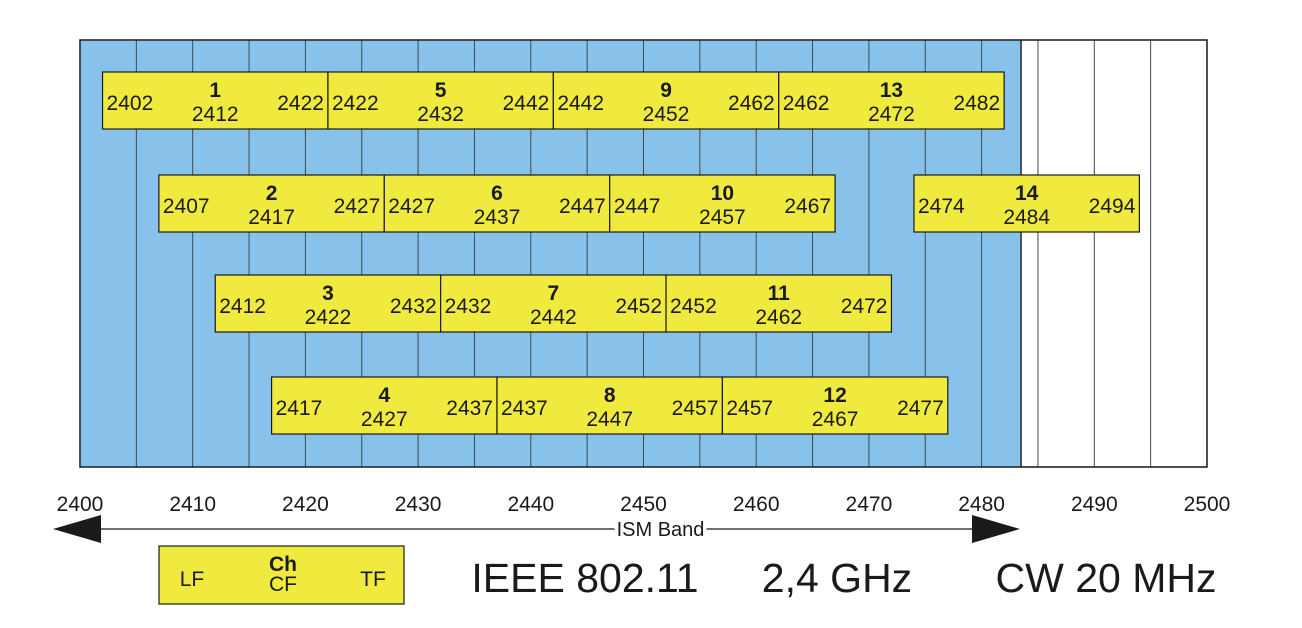  What do you see at coordinates (661, 530) in the screenshot?
I see `ism-band-label: ISM Band` at bounding box center [661, 530].